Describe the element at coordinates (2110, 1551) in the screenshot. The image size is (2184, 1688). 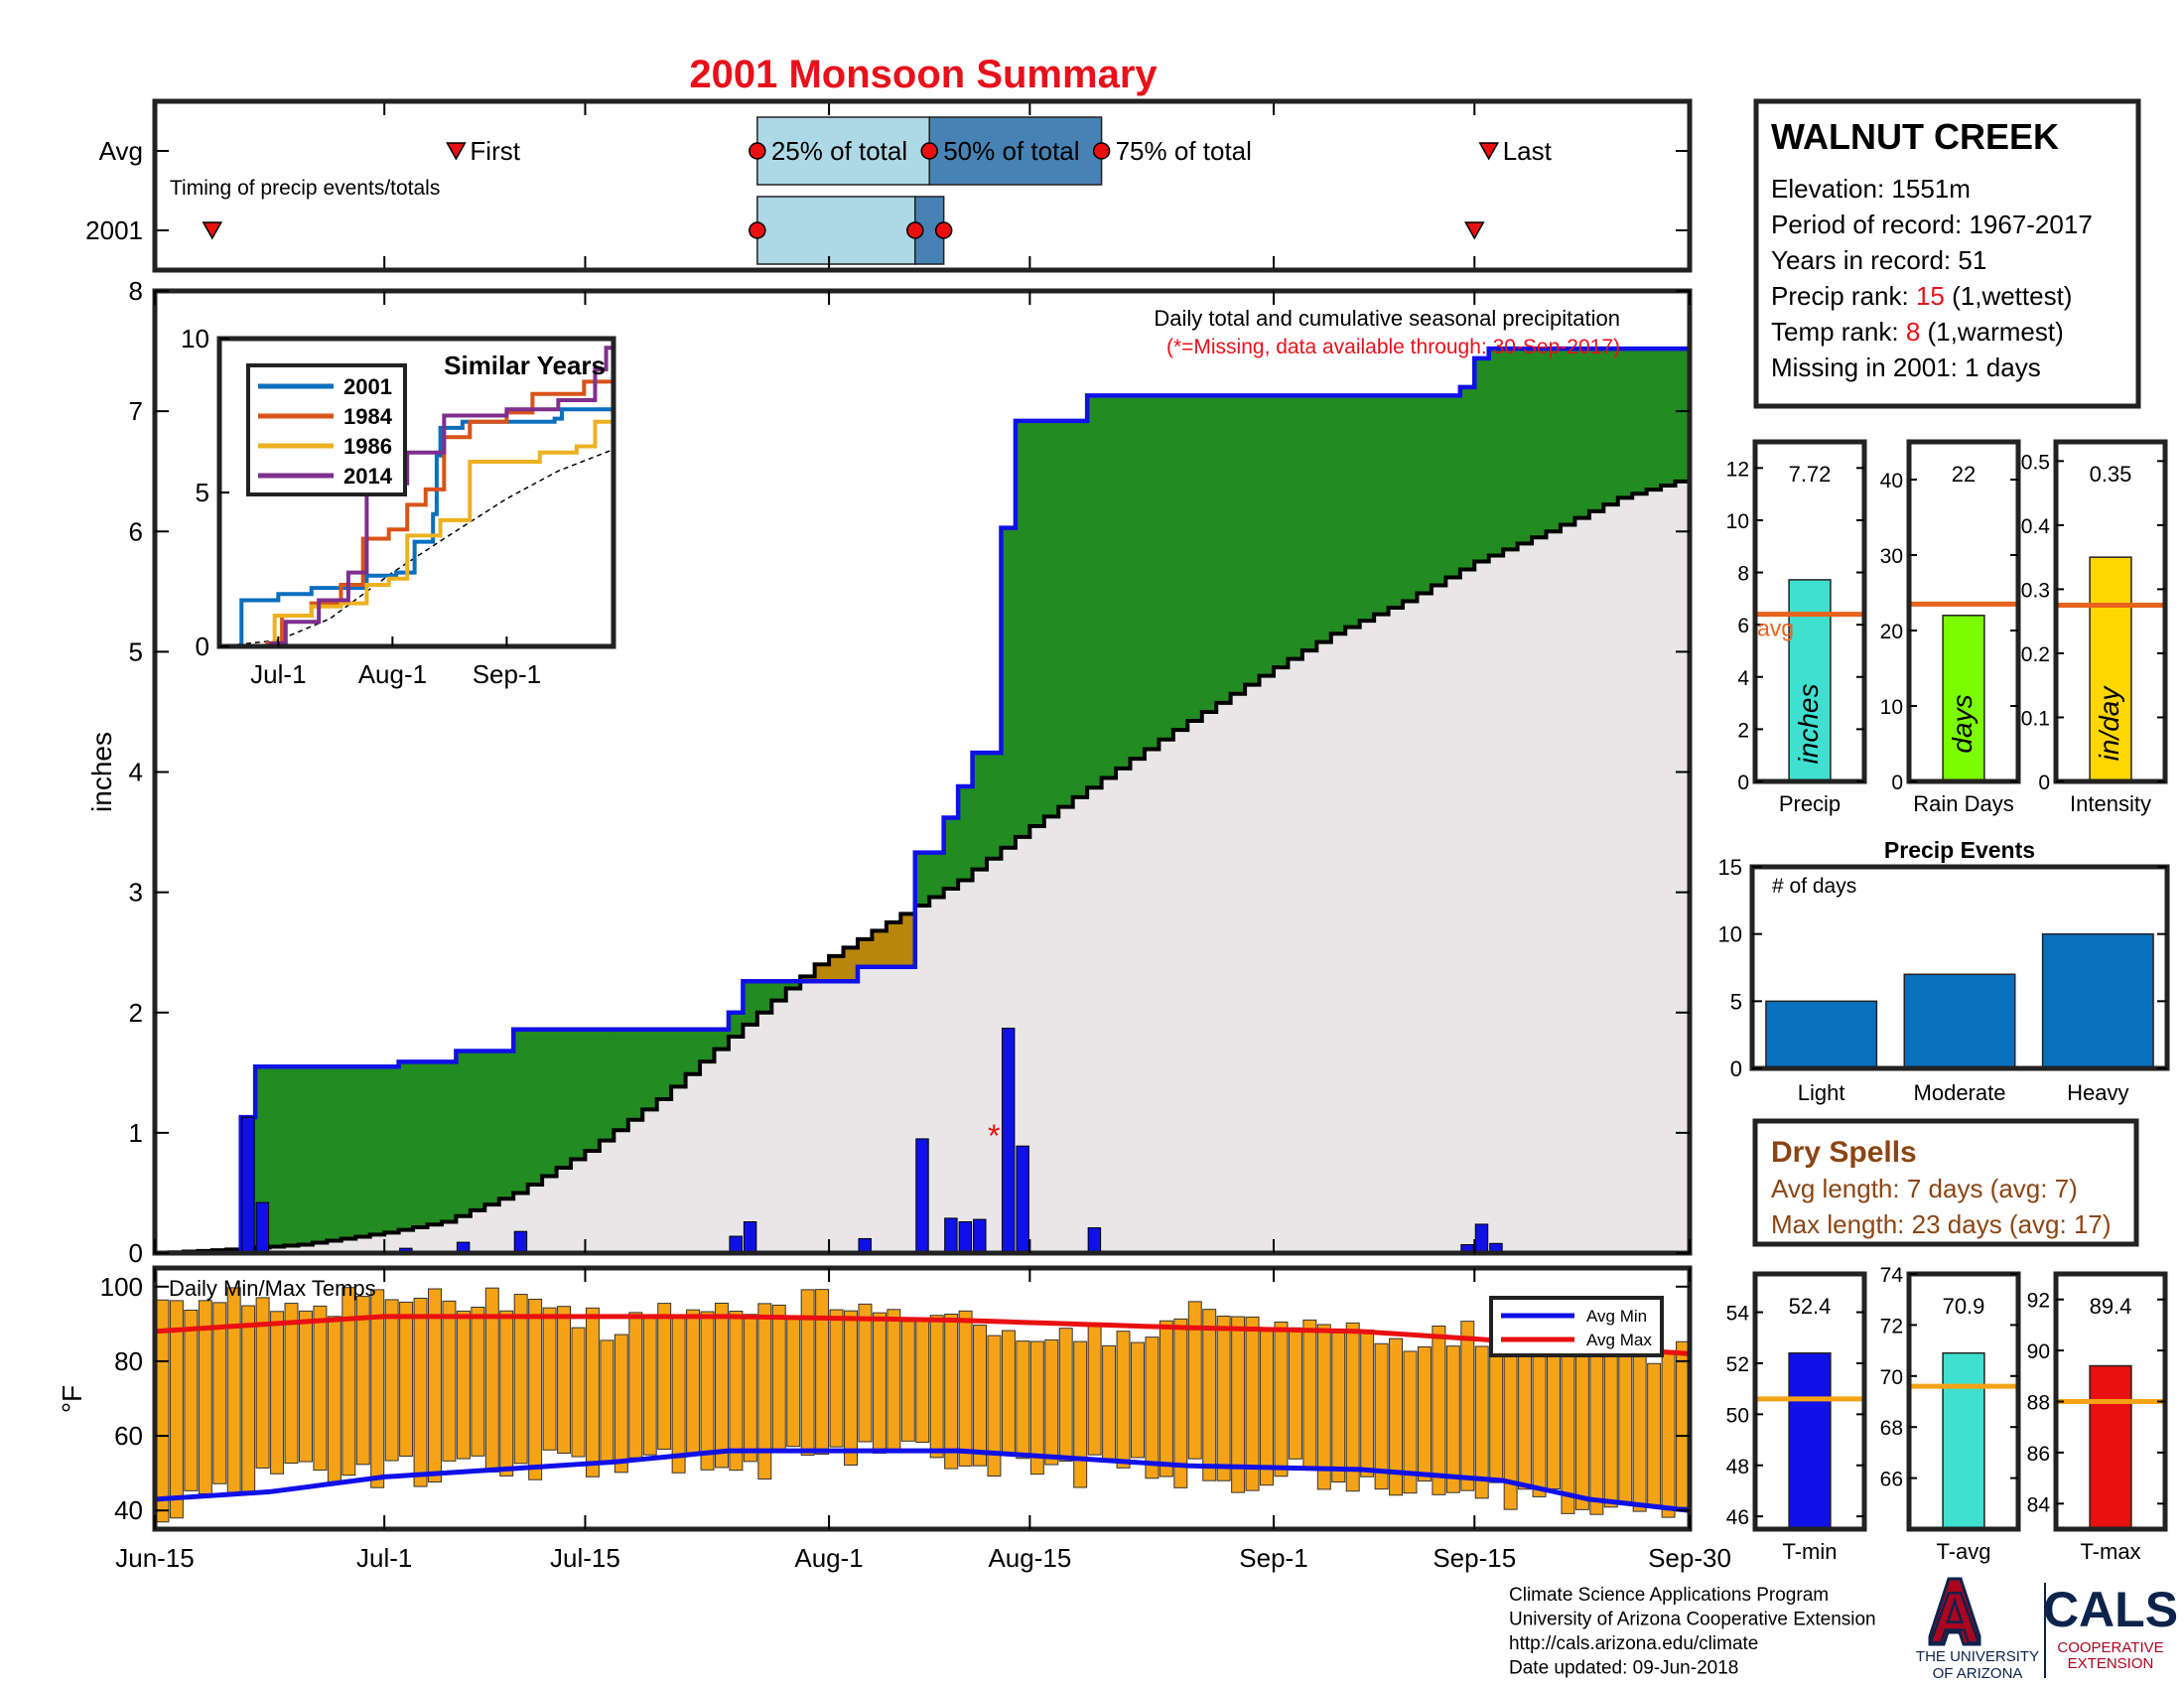
I see `tmax-category-label: T-max` at that location.